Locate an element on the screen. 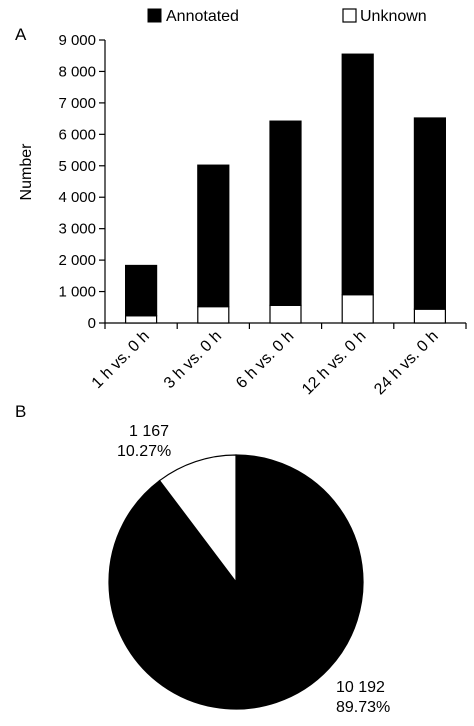 The image size is (474, 726). x-tick-label: 1 h vs. 0 h is located at coordinates (121, 360).